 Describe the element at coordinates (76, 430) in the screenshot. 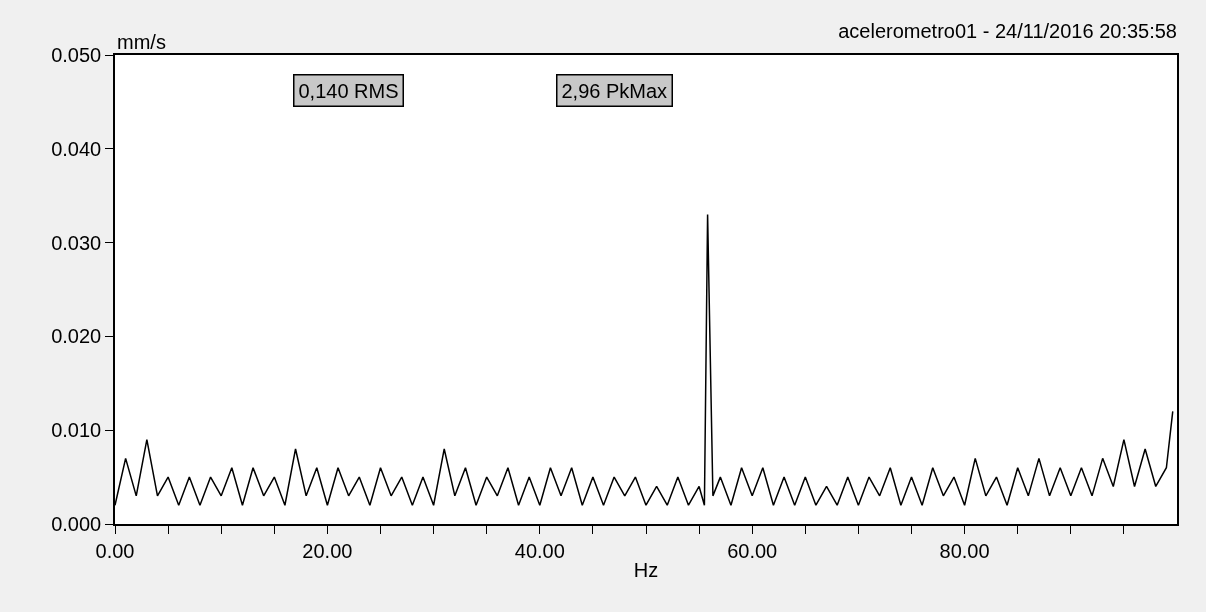

I see `y-tick-label: 0.010` at that location.